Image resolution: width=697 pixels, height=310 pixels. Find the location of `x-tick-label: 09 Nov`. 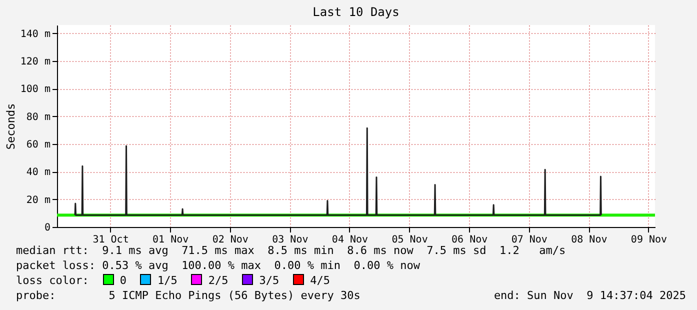

x-tick-label: 09 Nov is located at coordinates (649, 240).